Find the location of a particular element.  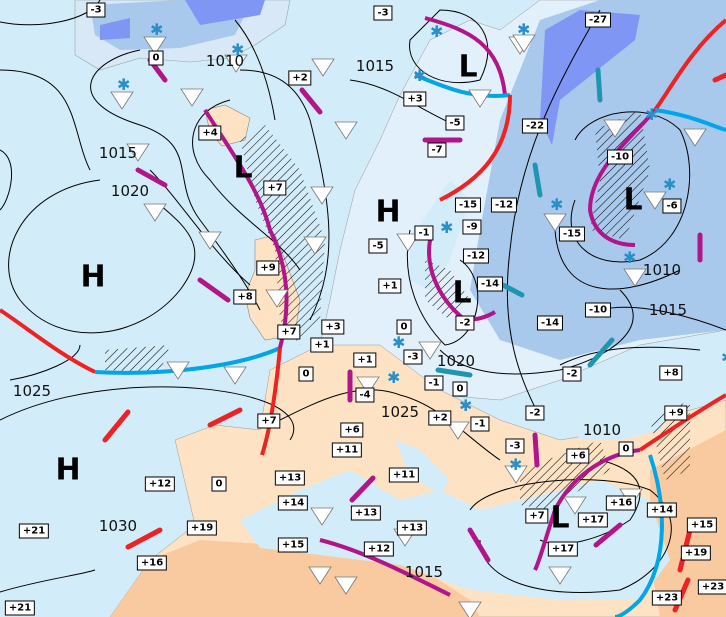

temperature-label: -10 is located at coordinates (620, 157).